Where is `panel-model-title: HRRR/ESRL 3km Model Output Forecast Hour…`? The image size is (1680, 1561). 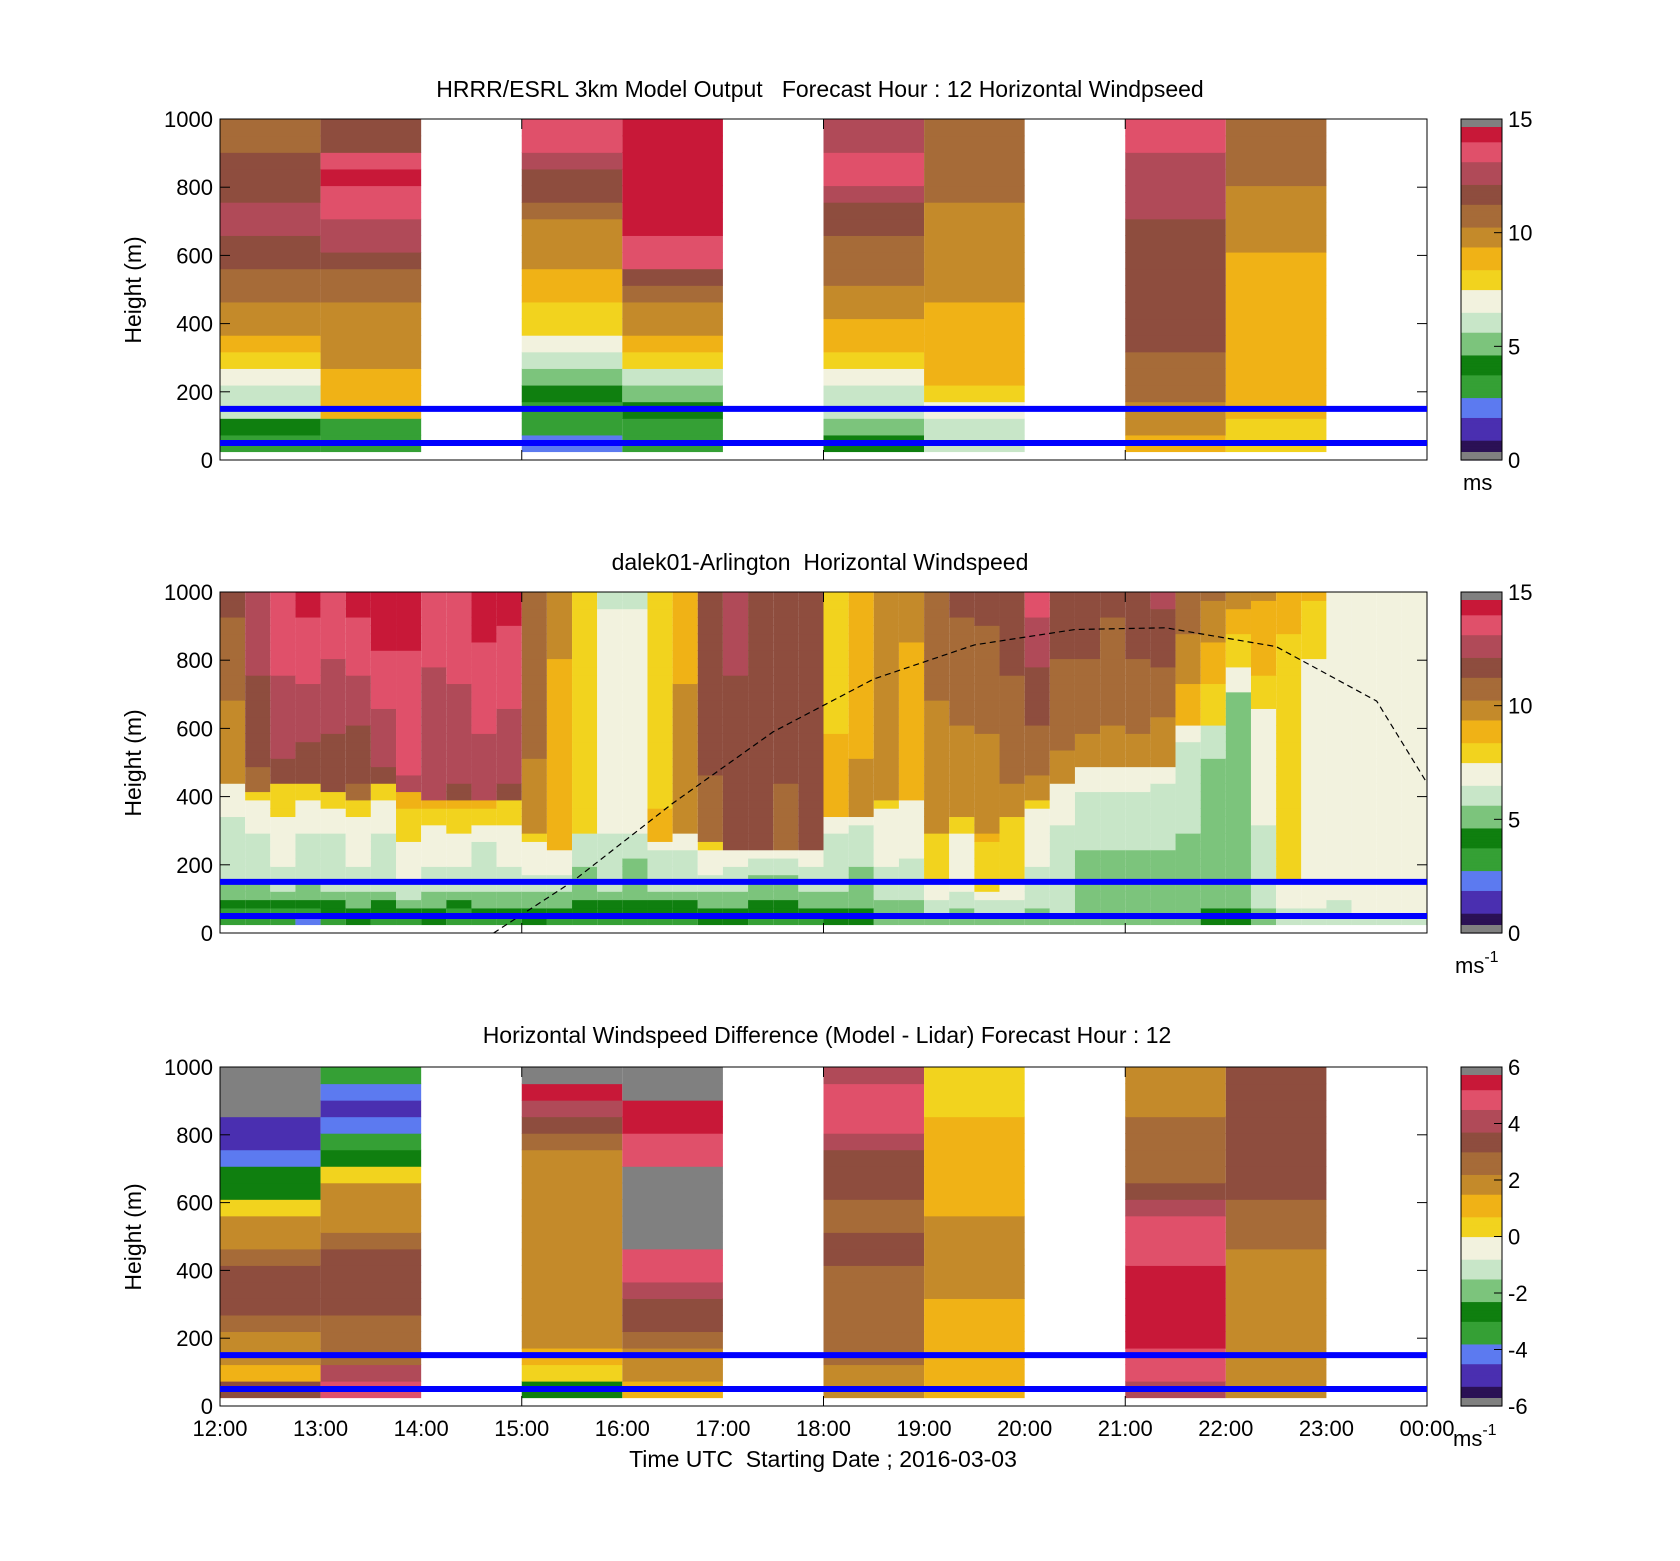 panel-model-title: HRRR/ESRL 3km Model Output Forecast Hour… is located at coordinates (819, 89).